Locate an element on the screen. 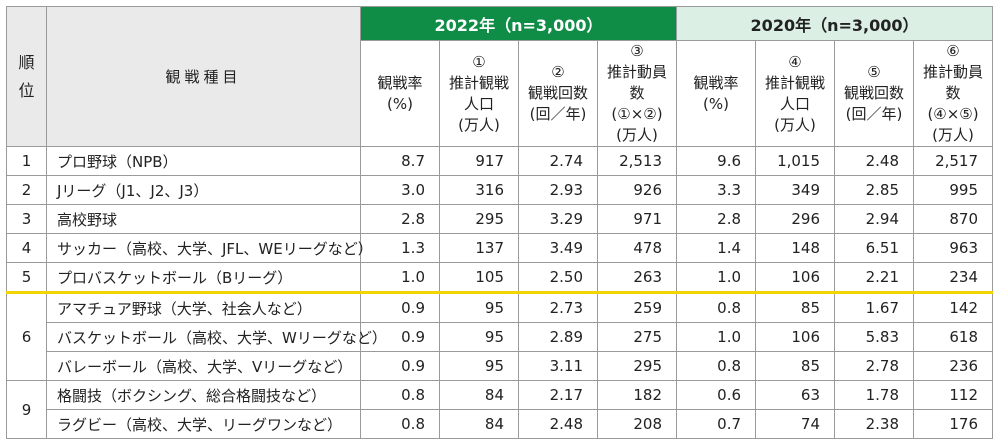 This screenshot has width=1000, height=447. value-cell: 0.7 is located at coordinates (716, 424).